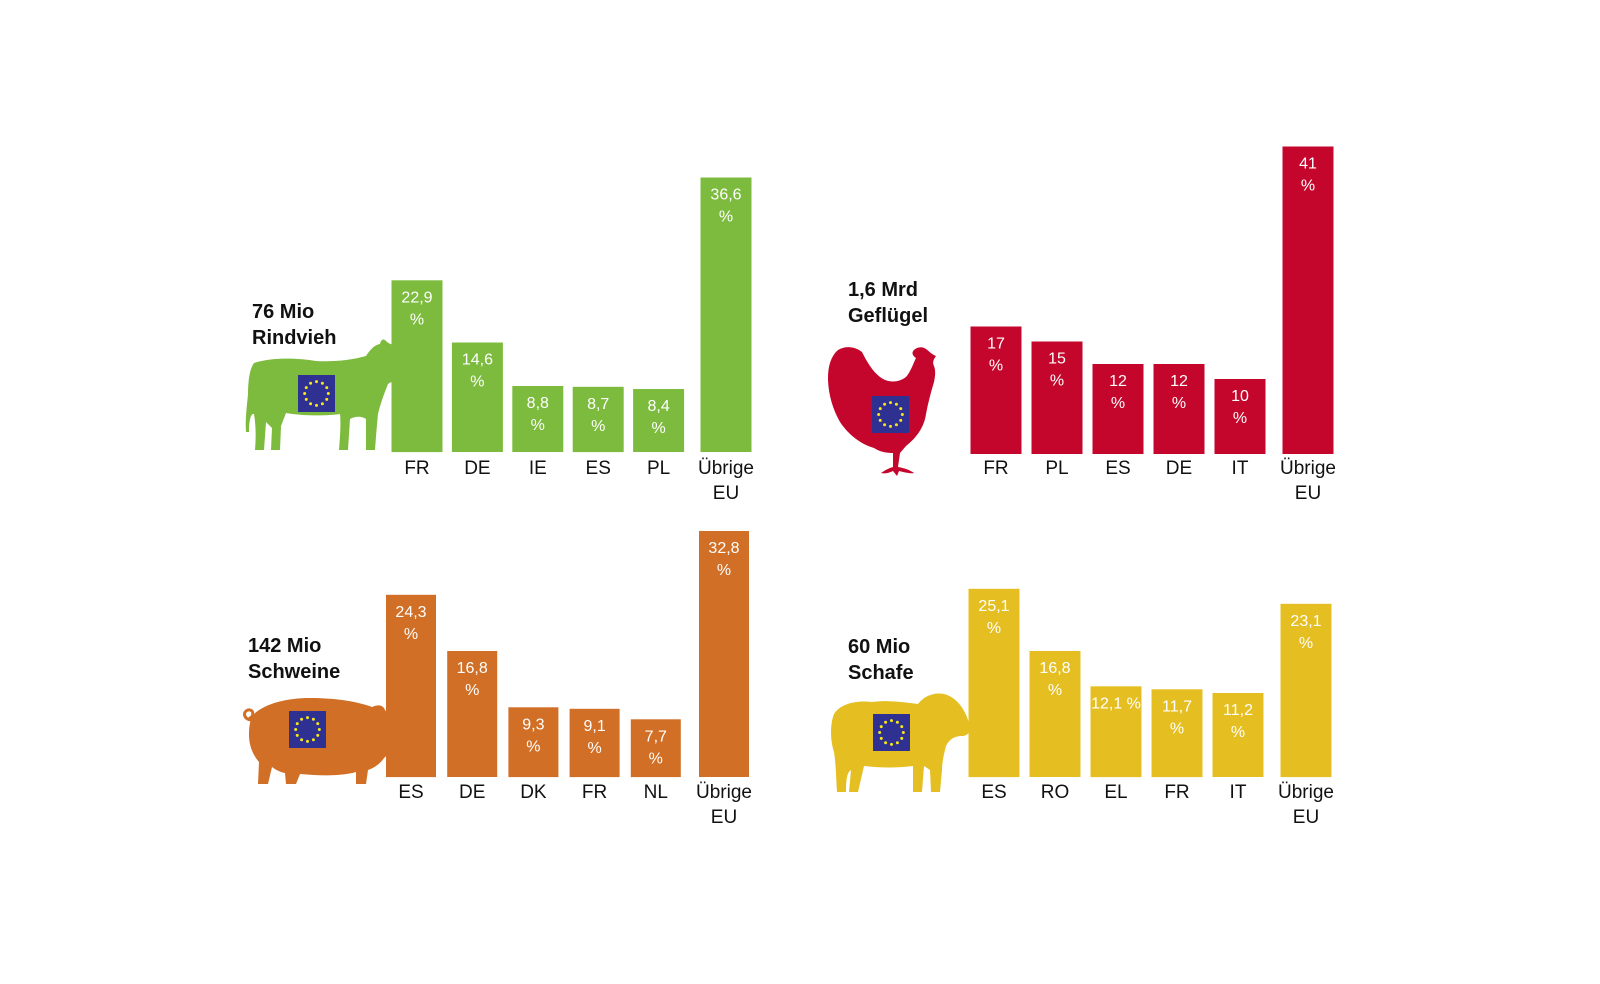 This screenshot has height=984, width=1600. Describe the element at coordinates (1238, 710) in the screenshot. I see `bar-value-label-line: 11,2` at that location.